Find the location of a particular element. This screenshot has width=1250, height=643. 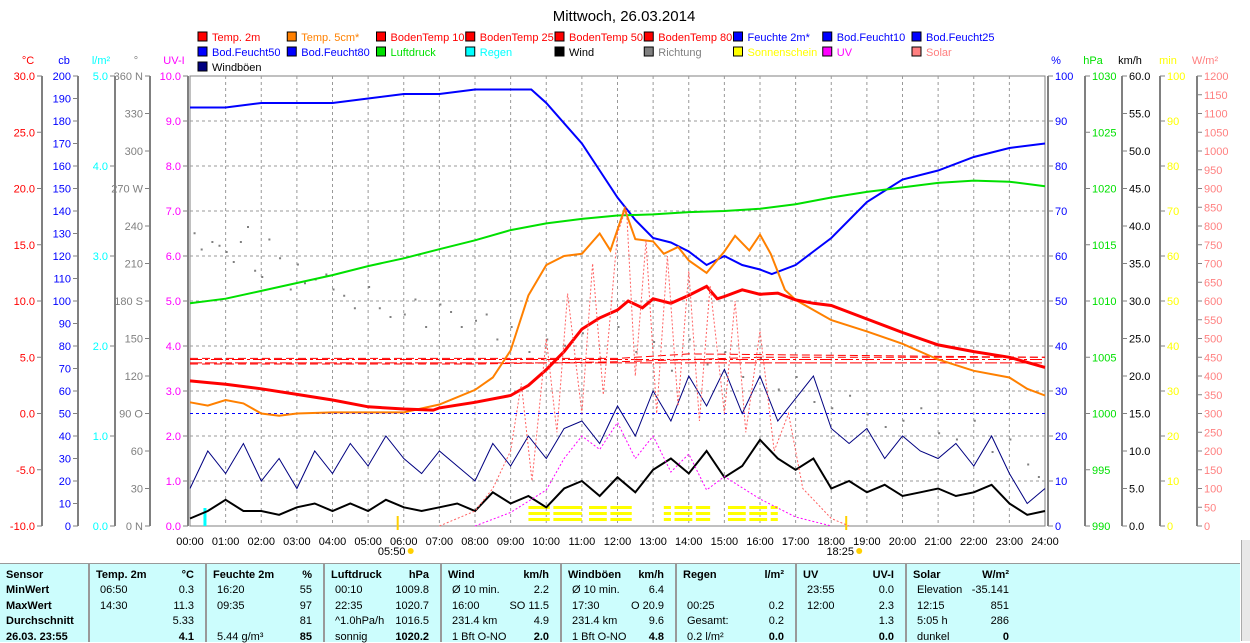

column-header: Temp. 2m is located at coordinates (121, 575).